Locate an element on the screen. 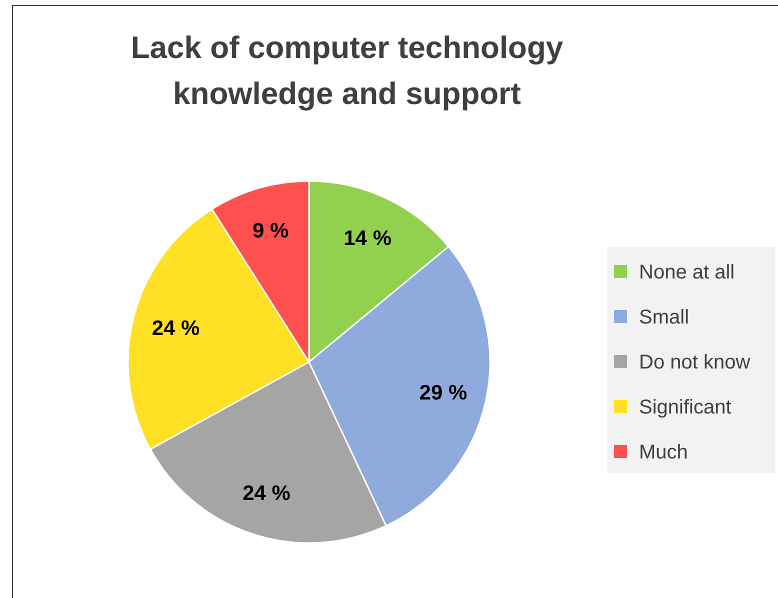  data-label: 9 % is located at coordinates (271, 230).